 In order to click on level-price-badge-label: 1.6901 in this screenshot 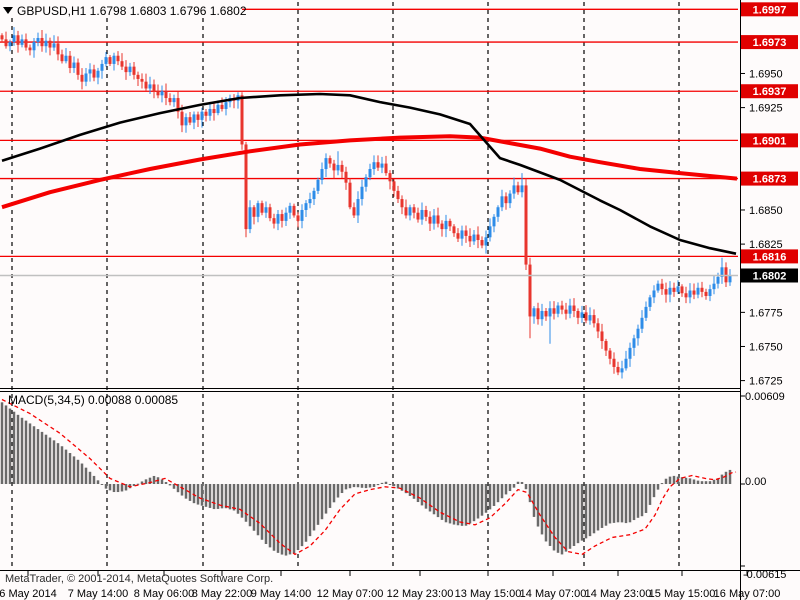, I will do `click(770, 141)`.